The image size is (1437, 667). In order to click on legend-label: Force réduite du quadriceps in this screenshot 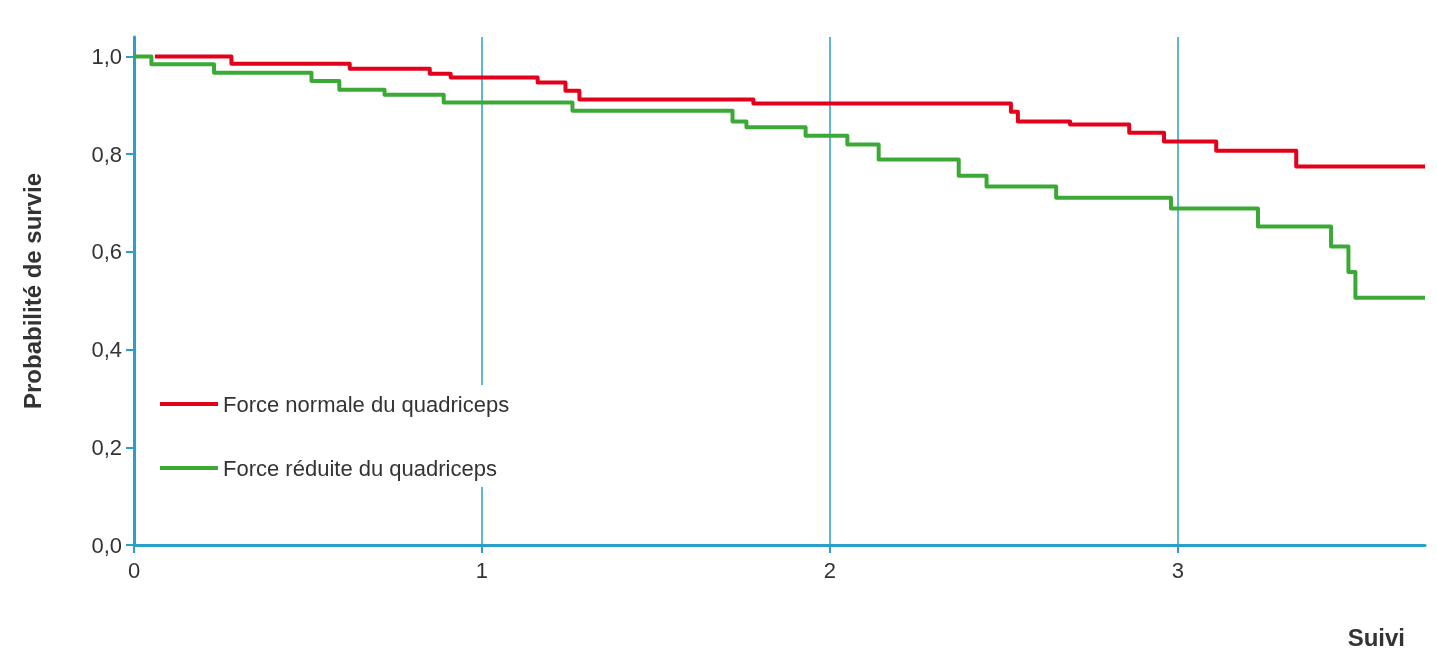, I will do `click(360, 468)`.